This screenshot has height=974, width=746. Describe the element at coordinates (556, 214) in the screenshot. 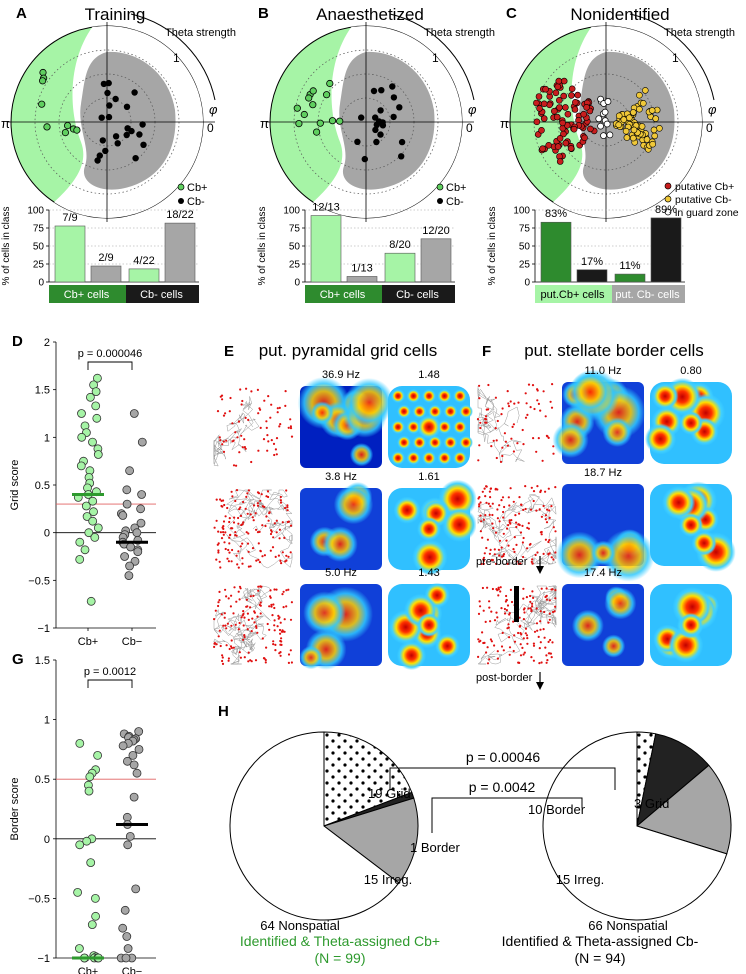

I see `bar-data-label: 83%` at that location.